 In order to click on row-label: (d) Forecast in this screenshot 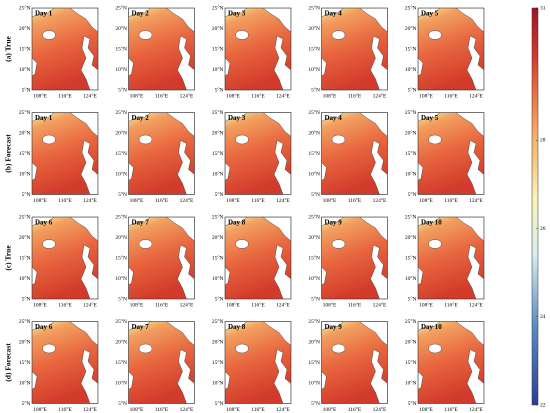, I will do `click(8, 362)`.